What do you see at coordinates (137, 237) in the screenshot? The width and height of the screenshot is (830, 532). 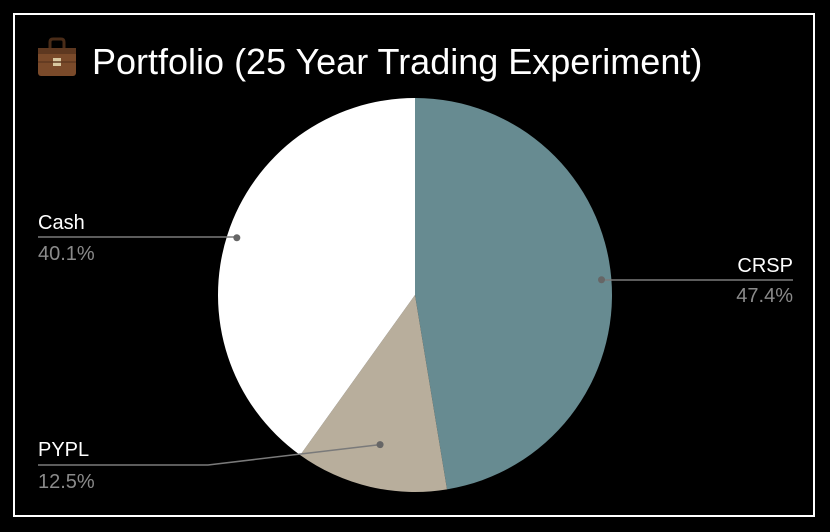 I see `leader-line-cash` at bounding box center [137, 237].